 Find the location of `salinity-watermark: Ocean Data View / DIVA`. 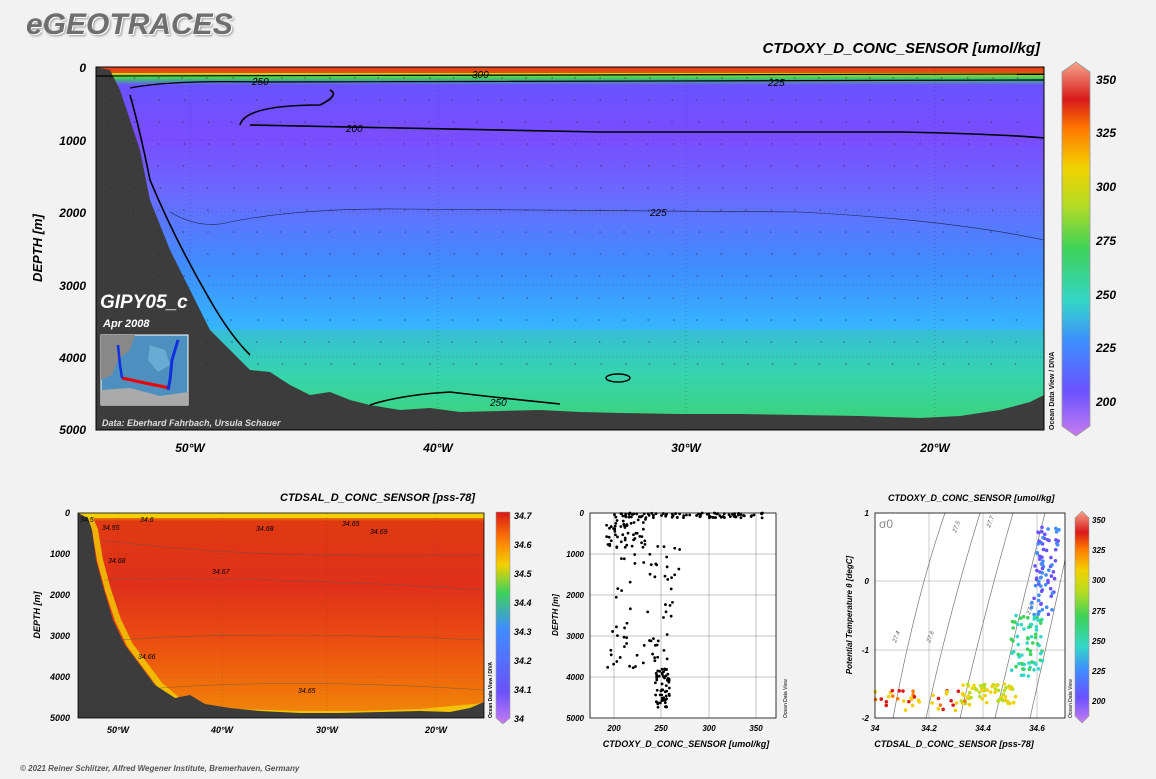

salinity-watermark: Ocean Data View / DIVA is located at coordinates (491, 690).